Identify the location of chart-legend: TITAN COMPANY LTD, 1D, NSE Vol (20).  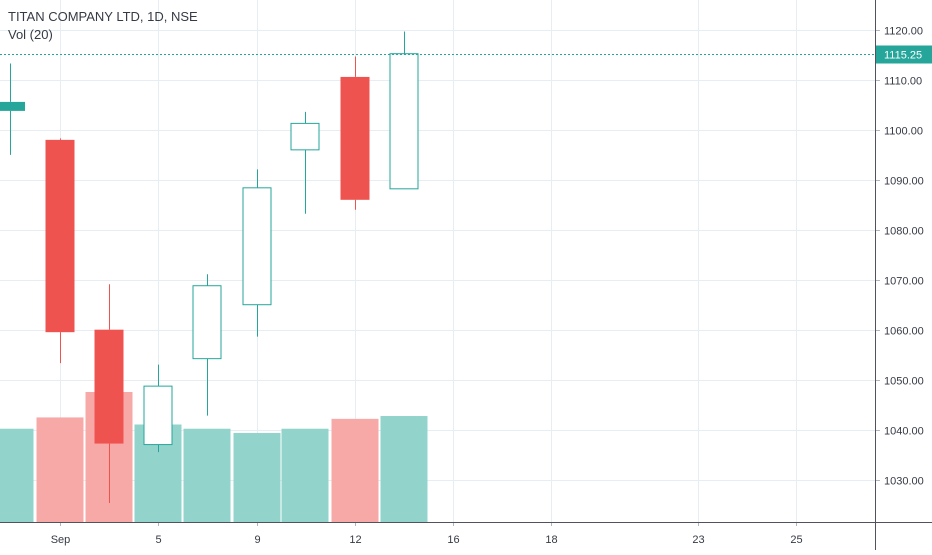
(103, 26).